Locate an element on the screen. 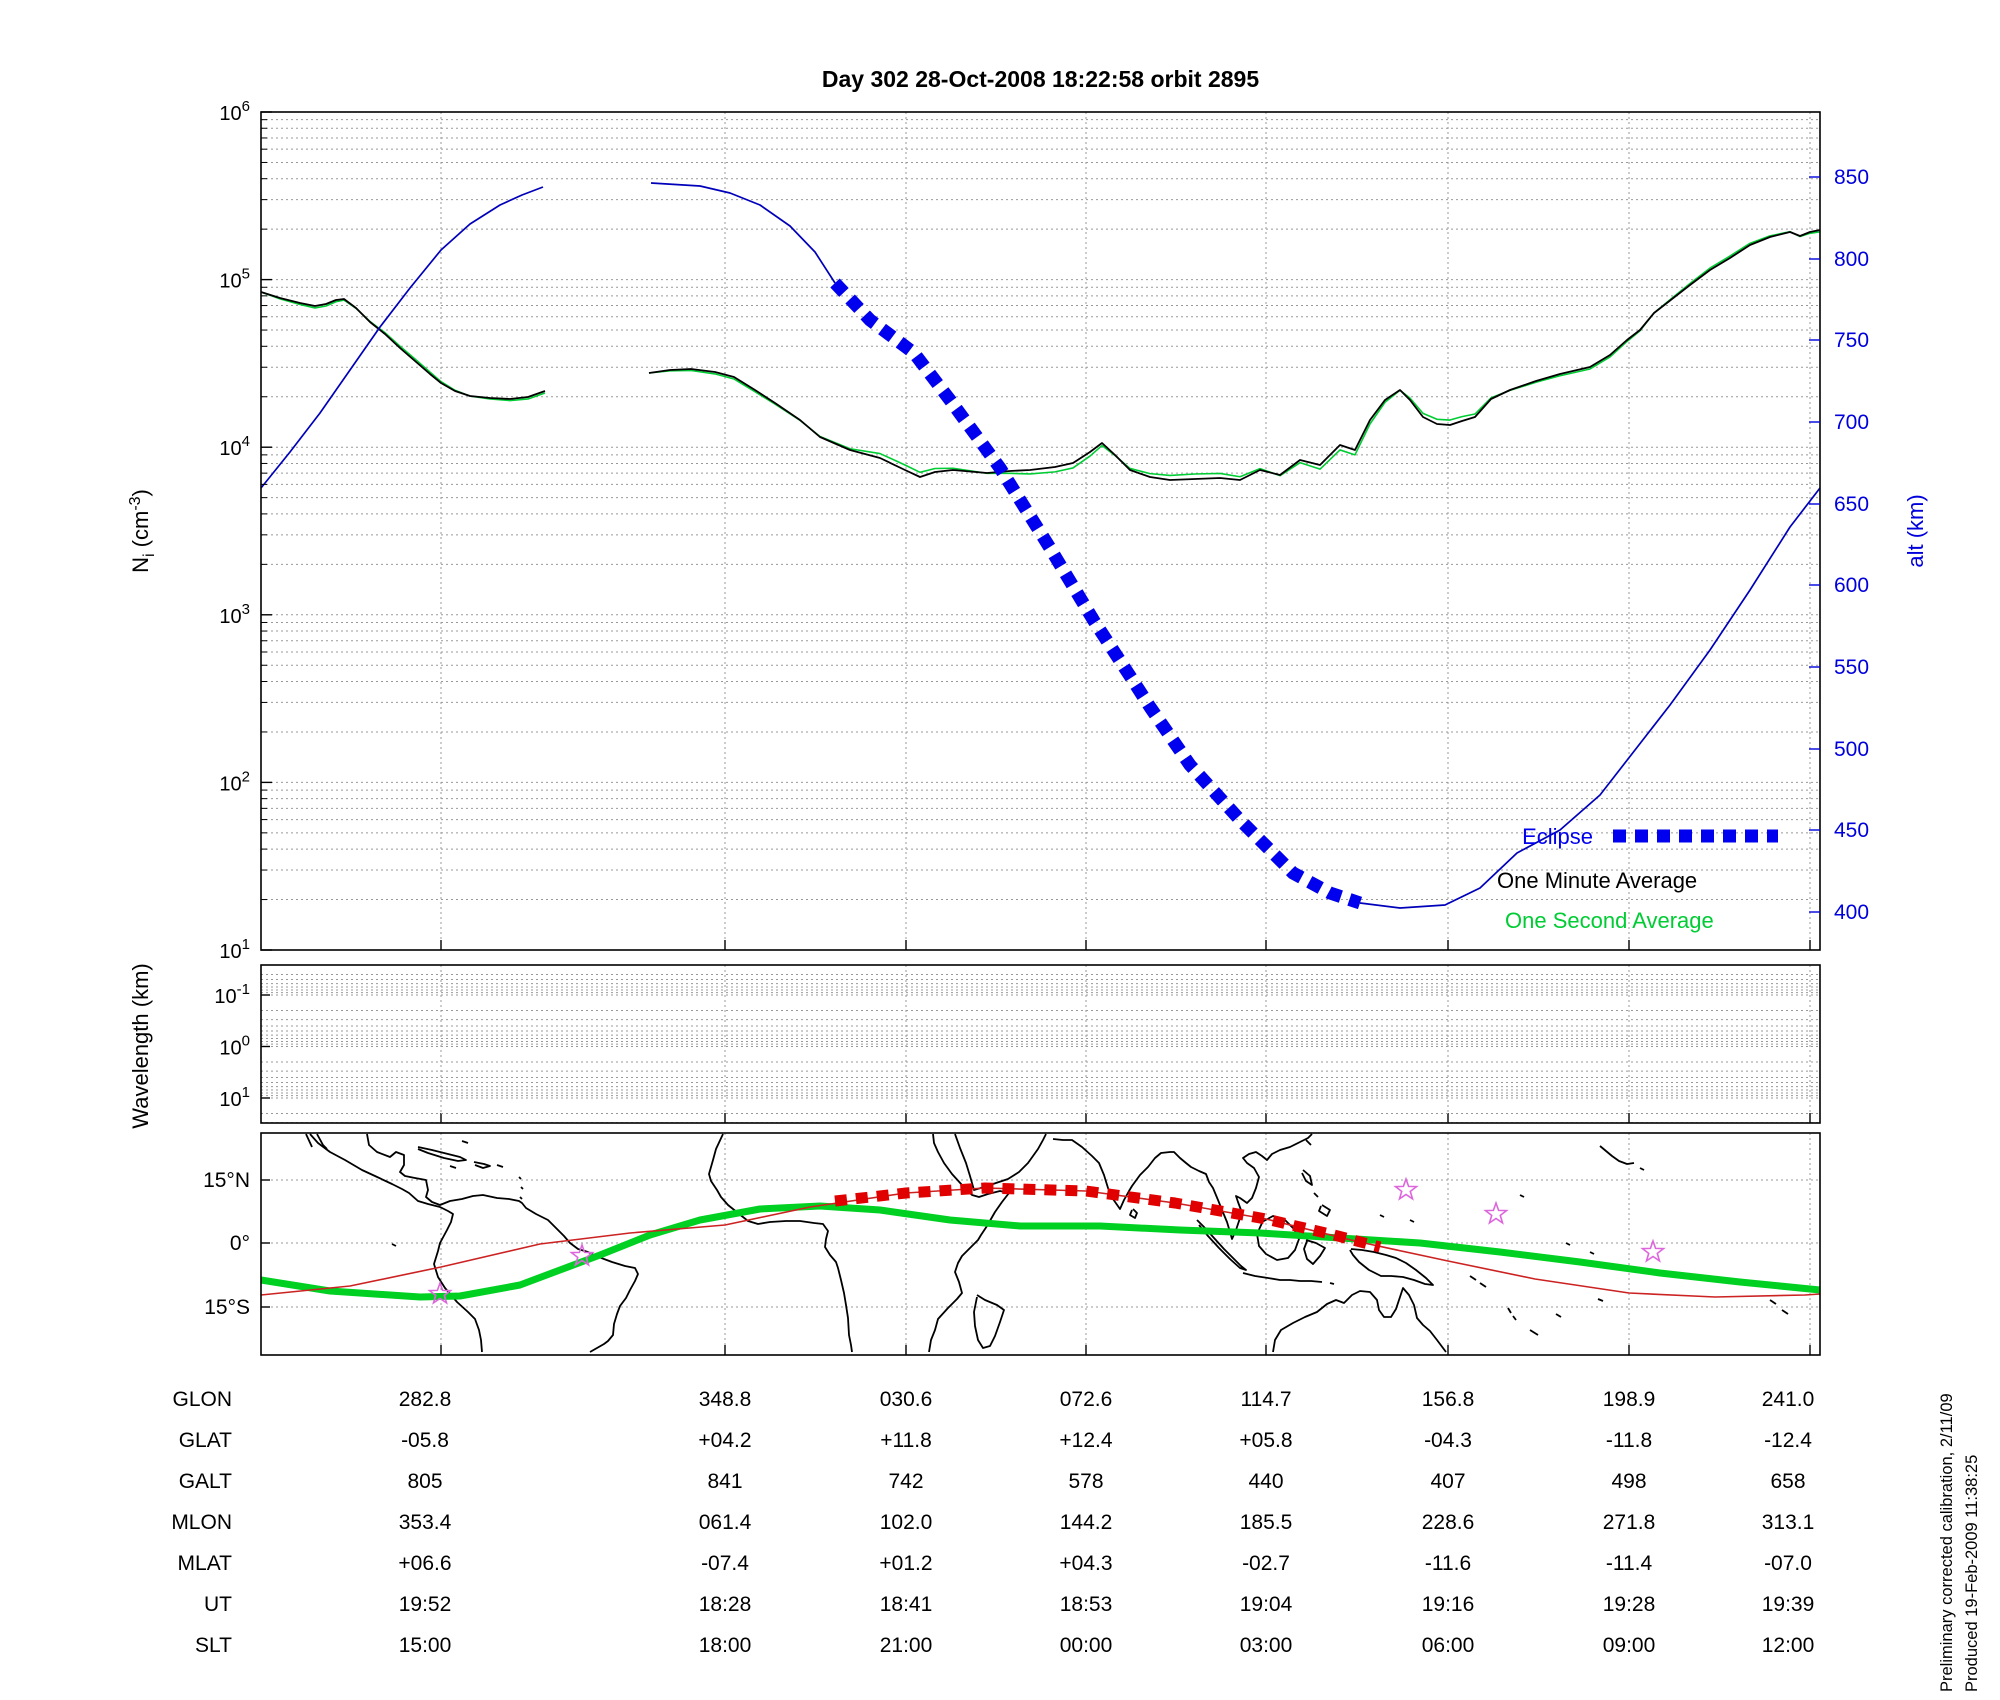 This screenshot has width=2000, height=1700. ni-tick-label: 10³ is located at coordinates (234, 614).